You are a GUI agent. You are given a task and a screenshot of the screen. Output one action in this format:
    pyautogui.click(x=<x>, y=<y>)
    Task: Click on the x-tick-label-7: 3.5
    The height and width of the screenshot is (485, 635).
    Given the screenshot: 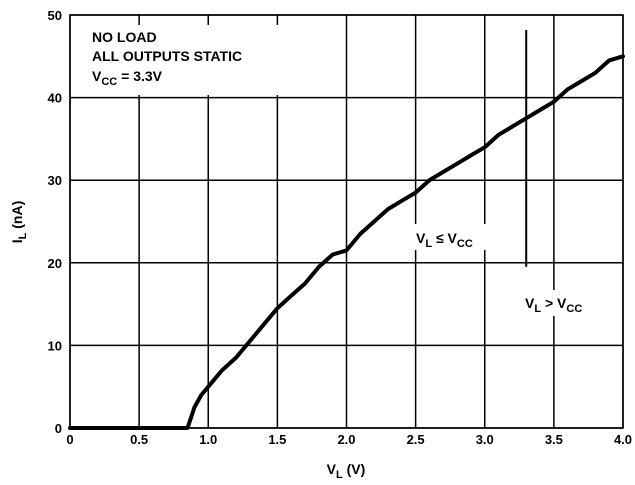 What is the action you would take?
    pyautogui.click(x=554, y=439)
    